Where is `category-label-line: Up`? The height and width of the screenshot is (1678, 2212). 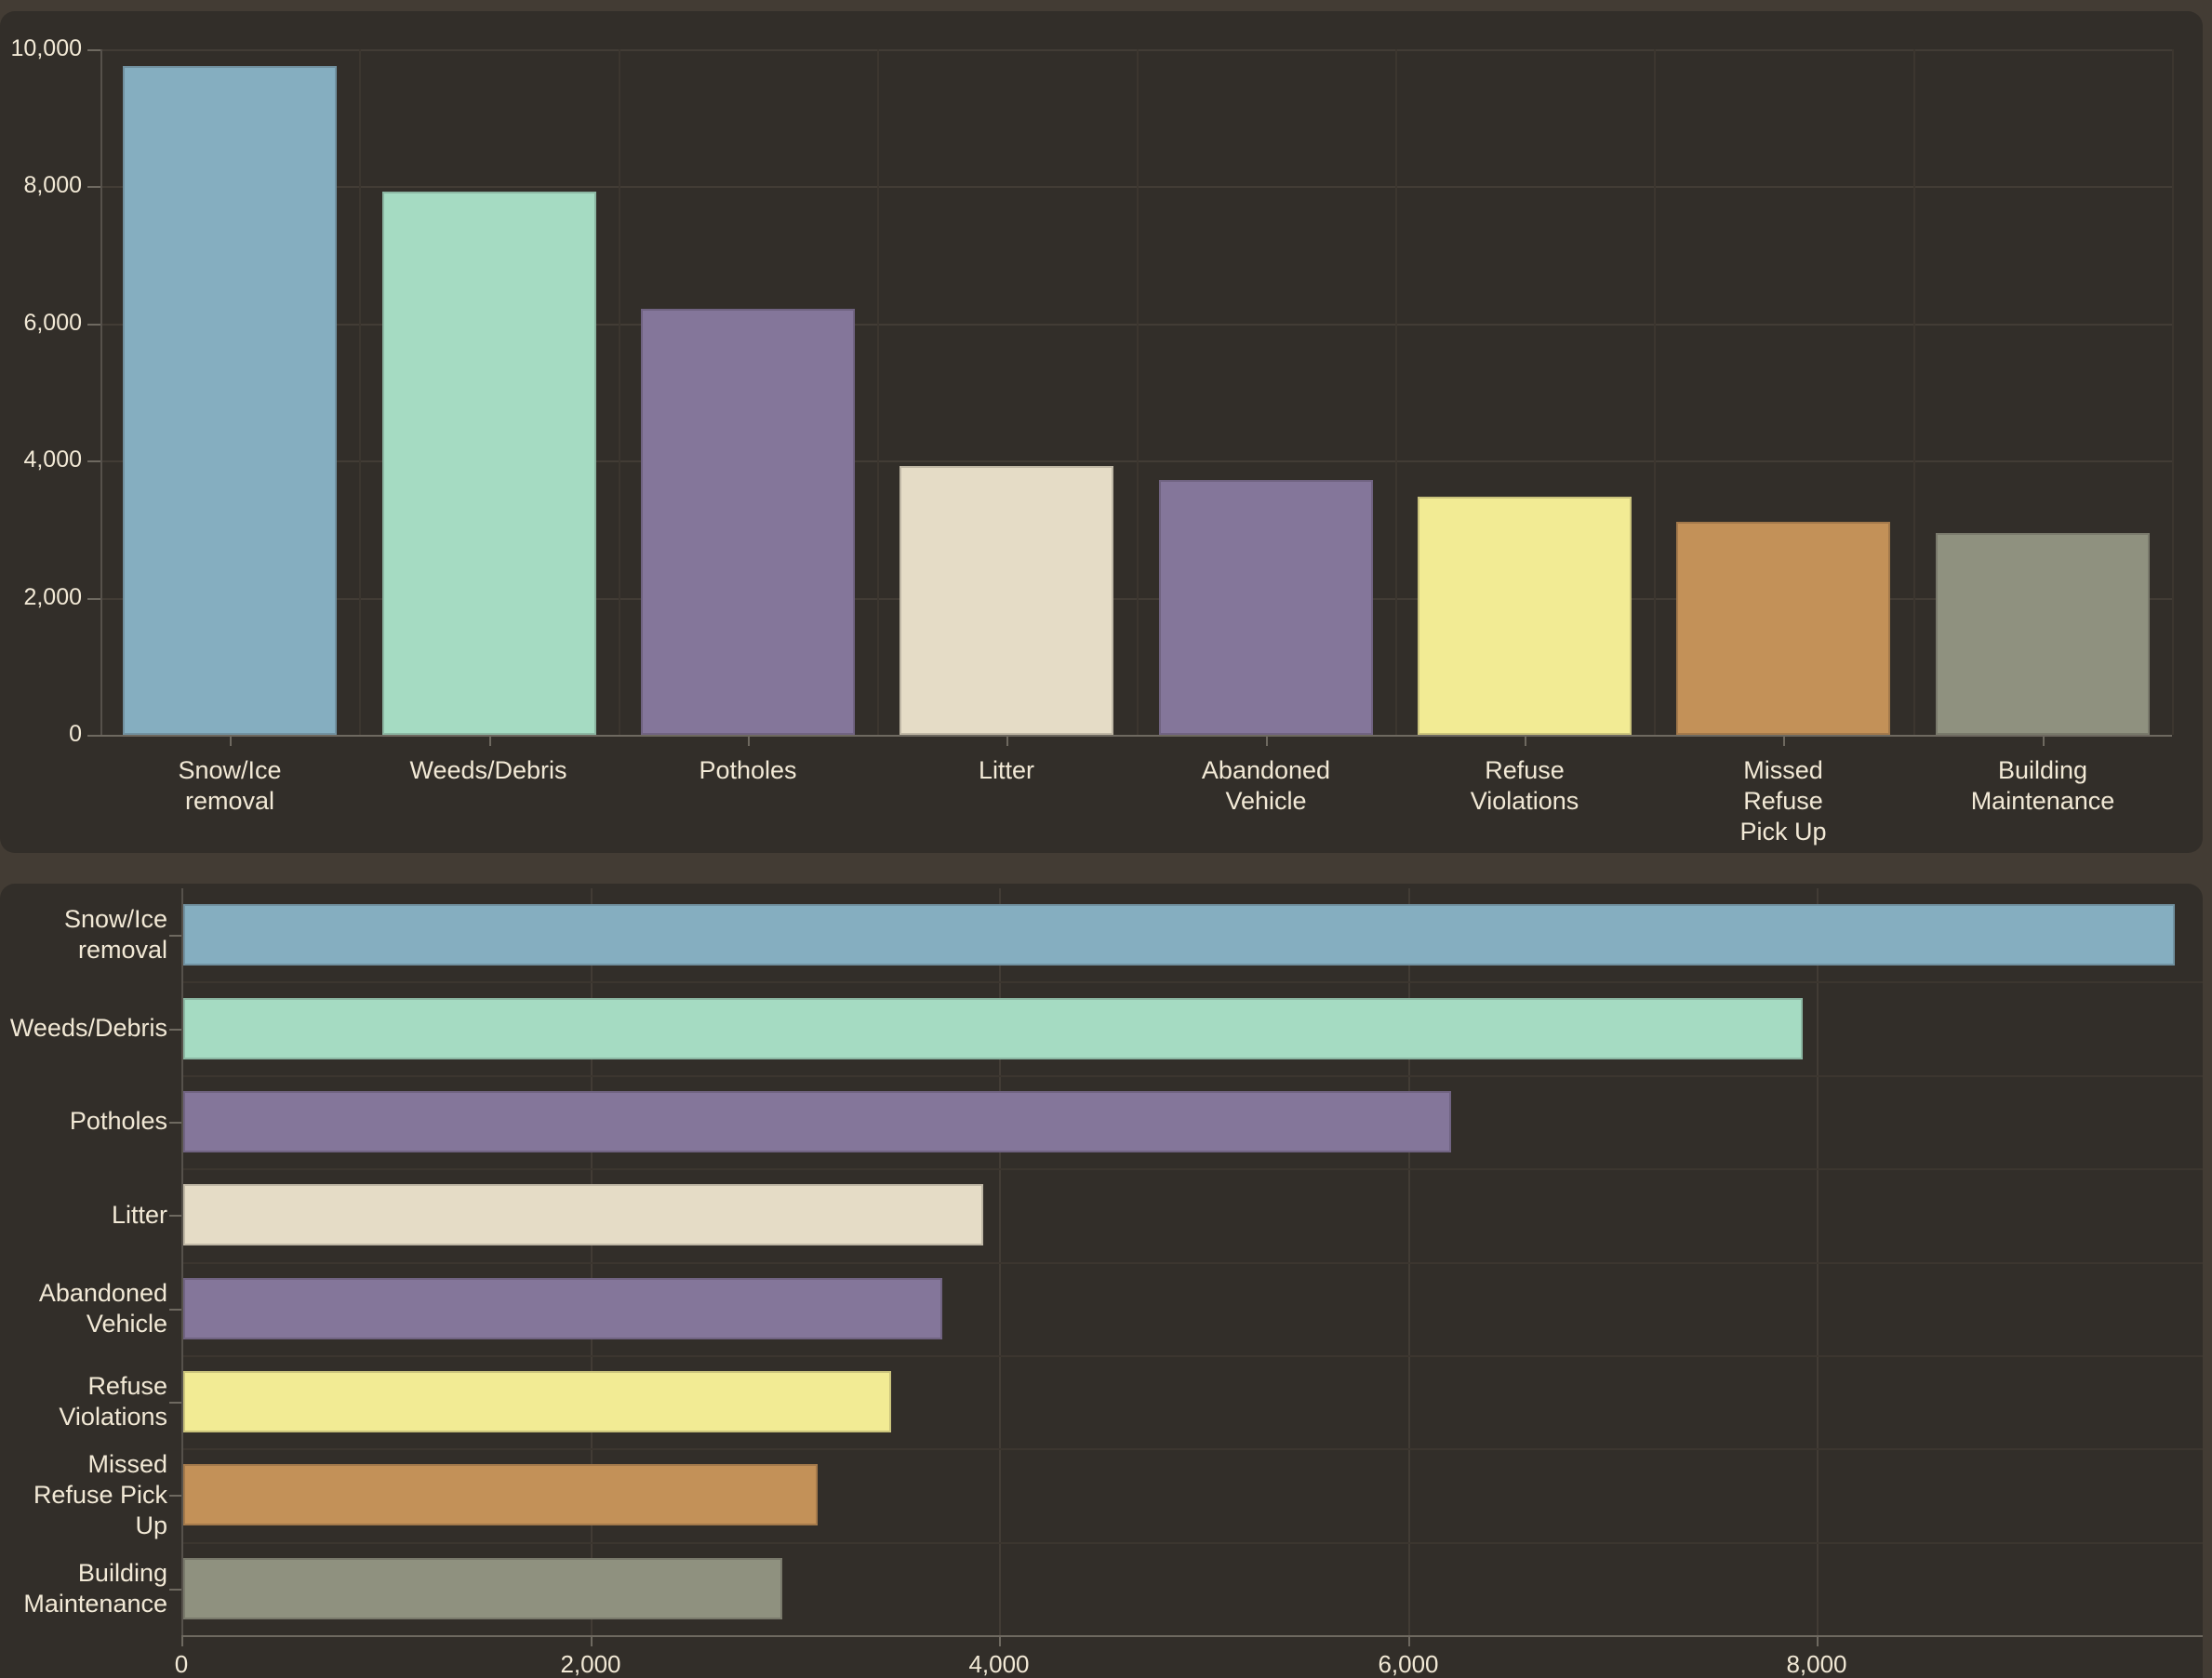 category-label-line: Up is located at coordinates (151, 1525).